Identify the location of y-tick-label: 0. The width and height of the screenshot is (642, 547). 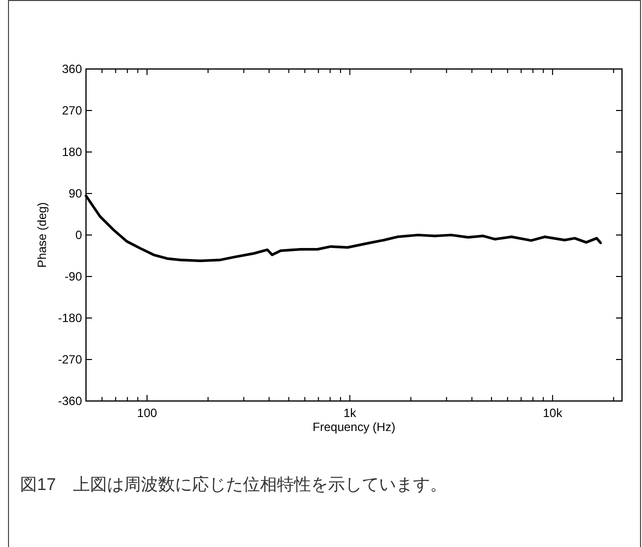
(78, 235).